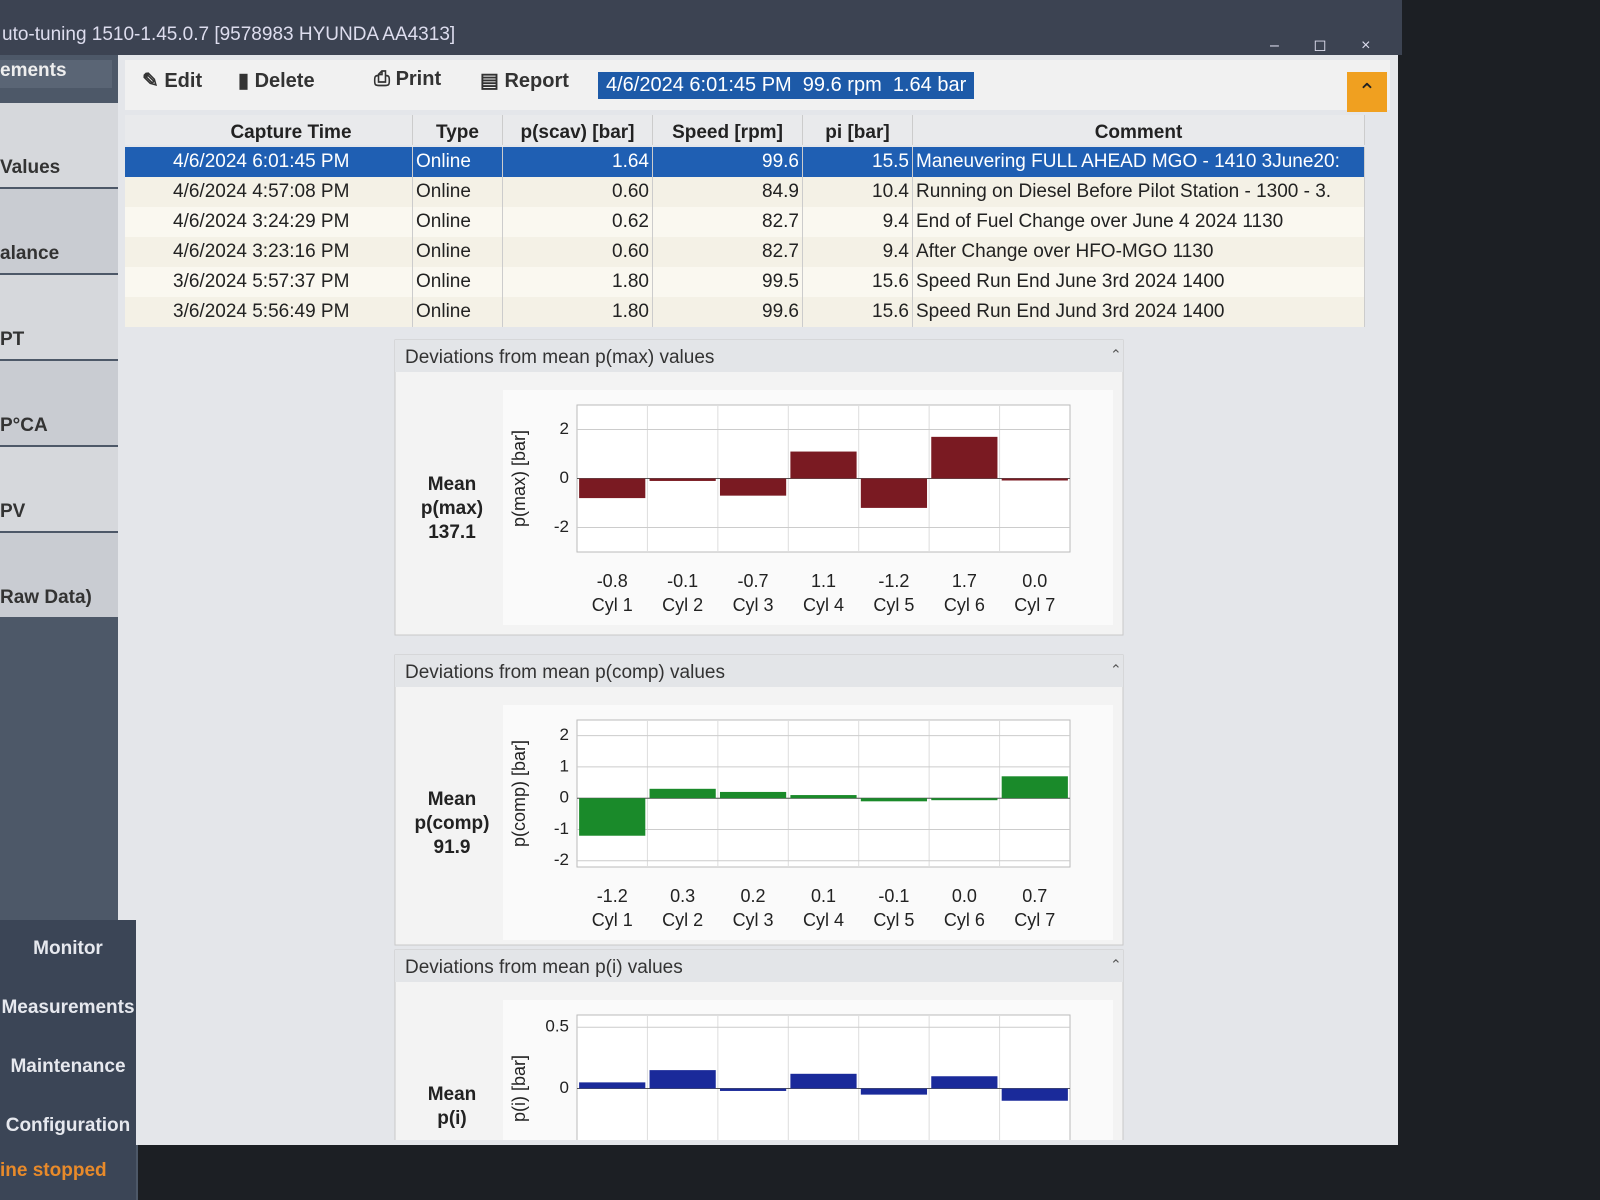  I want to click on y-axis-label: p(max) [bar], so click(519, 478).